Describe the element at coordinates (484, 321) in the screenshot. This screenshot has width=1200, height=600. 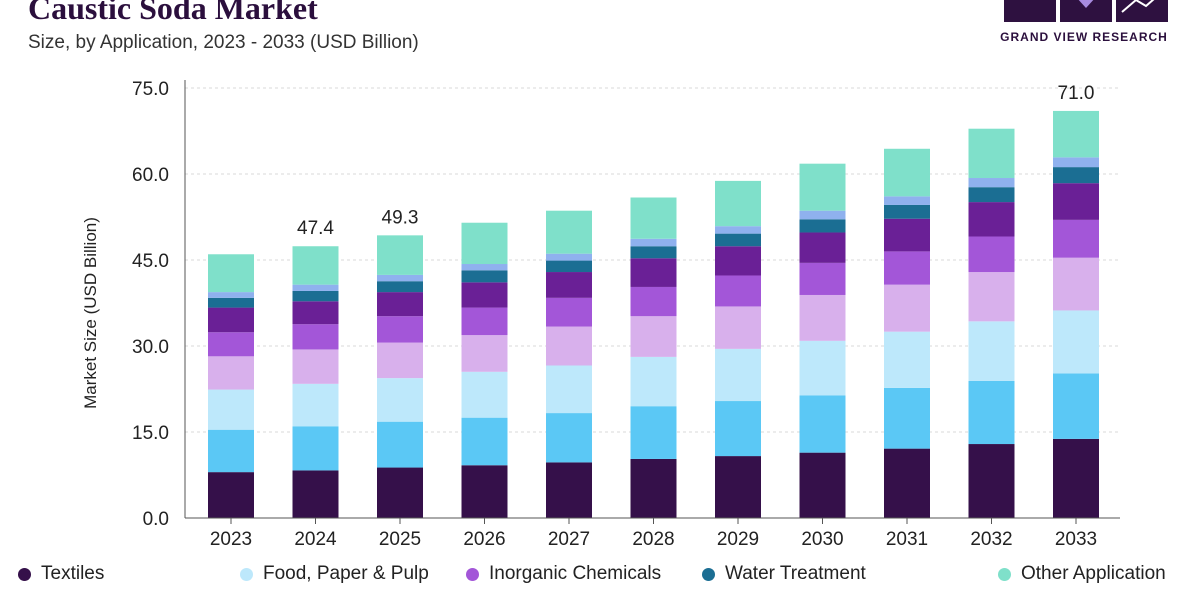
I see `bar-segment-other-application-2026` at that location.